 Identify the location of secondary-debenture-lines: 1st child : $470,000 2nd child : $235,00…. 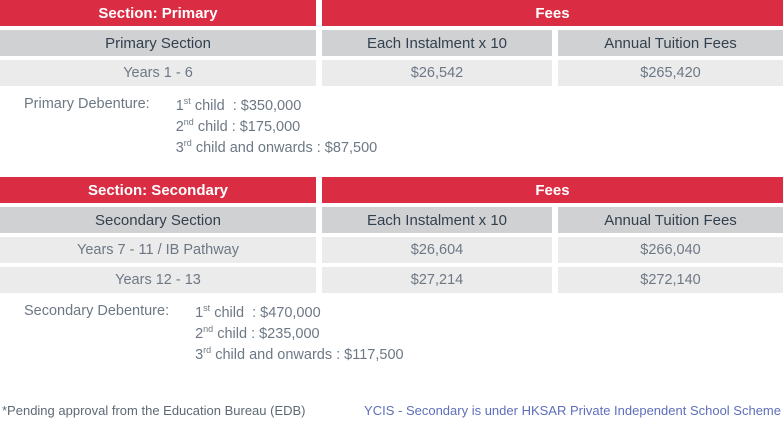
(299, 334).